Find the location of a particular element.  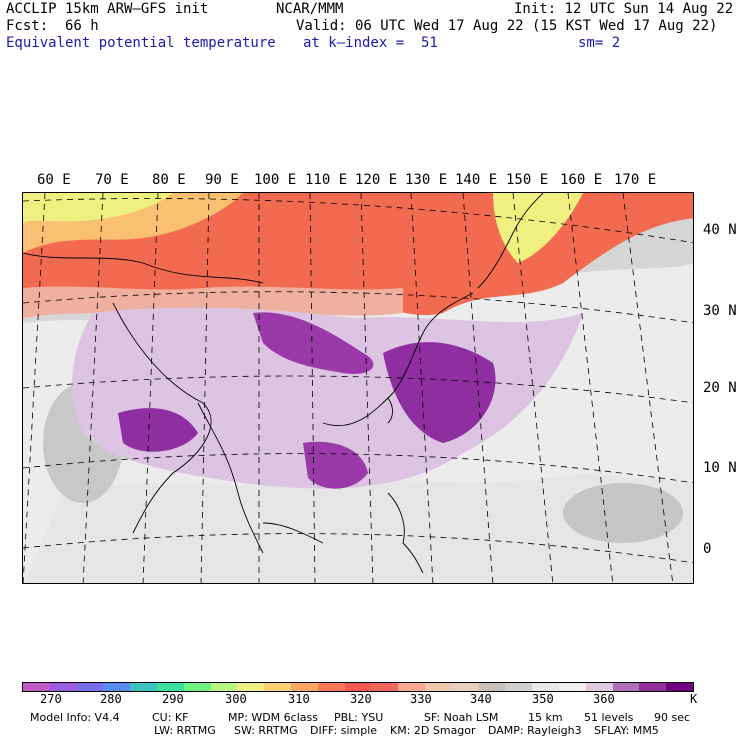

footer-diff: DIFF: simple is located at coordinates (344, 730).